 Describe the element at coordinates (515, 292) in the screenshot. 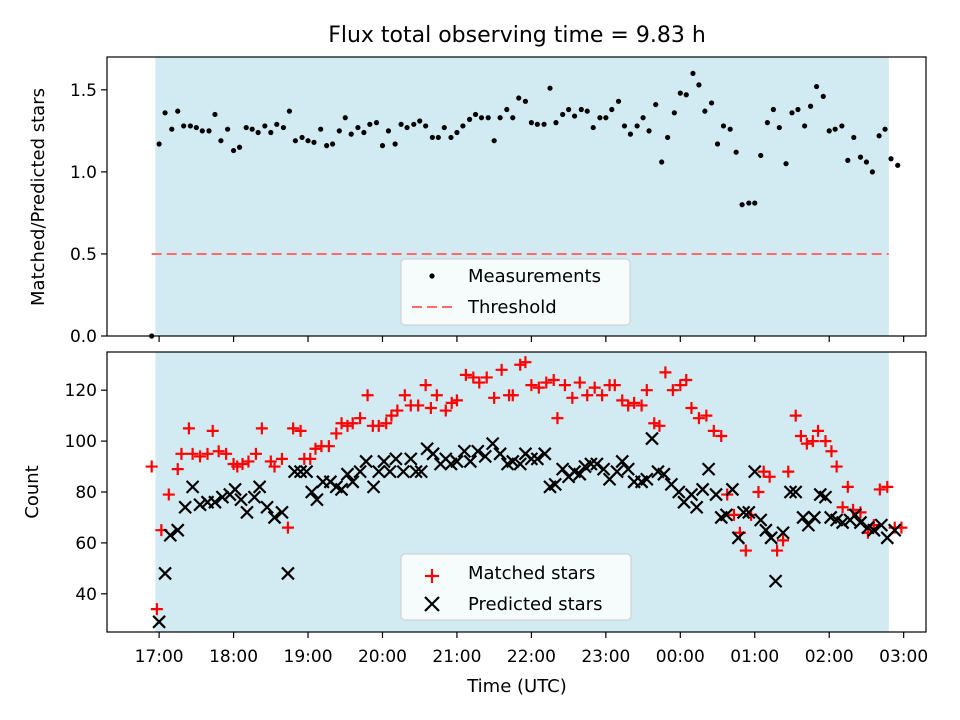

I see `top-legend: Measurements Threshold` at that location.